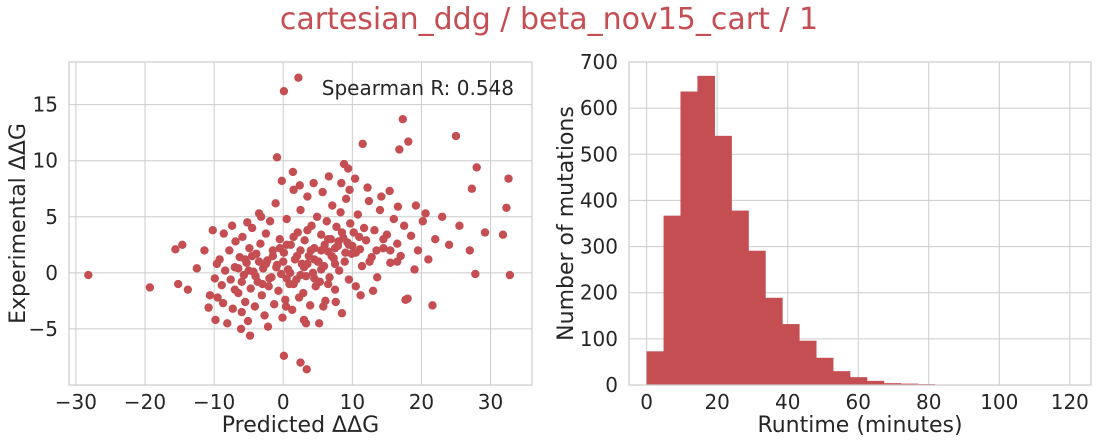 The height and width of the screenshot is (442, 1098). Describe the element at coordinates (566, 223) in the screenshot. I see `histogram-y-axis-label: Number of mutations` at that location.